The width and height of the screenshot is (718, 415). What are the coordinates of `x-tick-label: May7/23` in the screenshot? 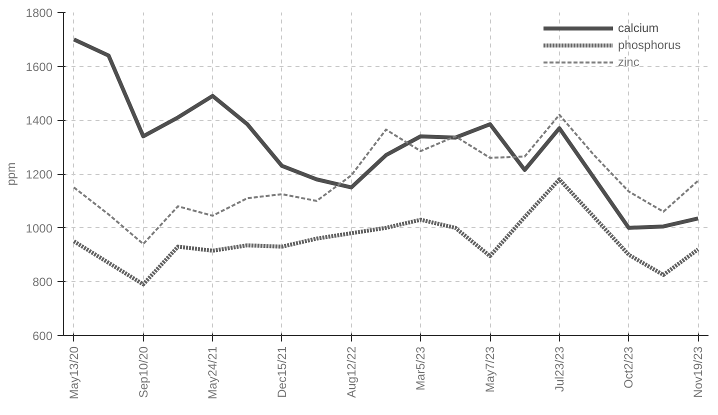 It's located at (490, 369).